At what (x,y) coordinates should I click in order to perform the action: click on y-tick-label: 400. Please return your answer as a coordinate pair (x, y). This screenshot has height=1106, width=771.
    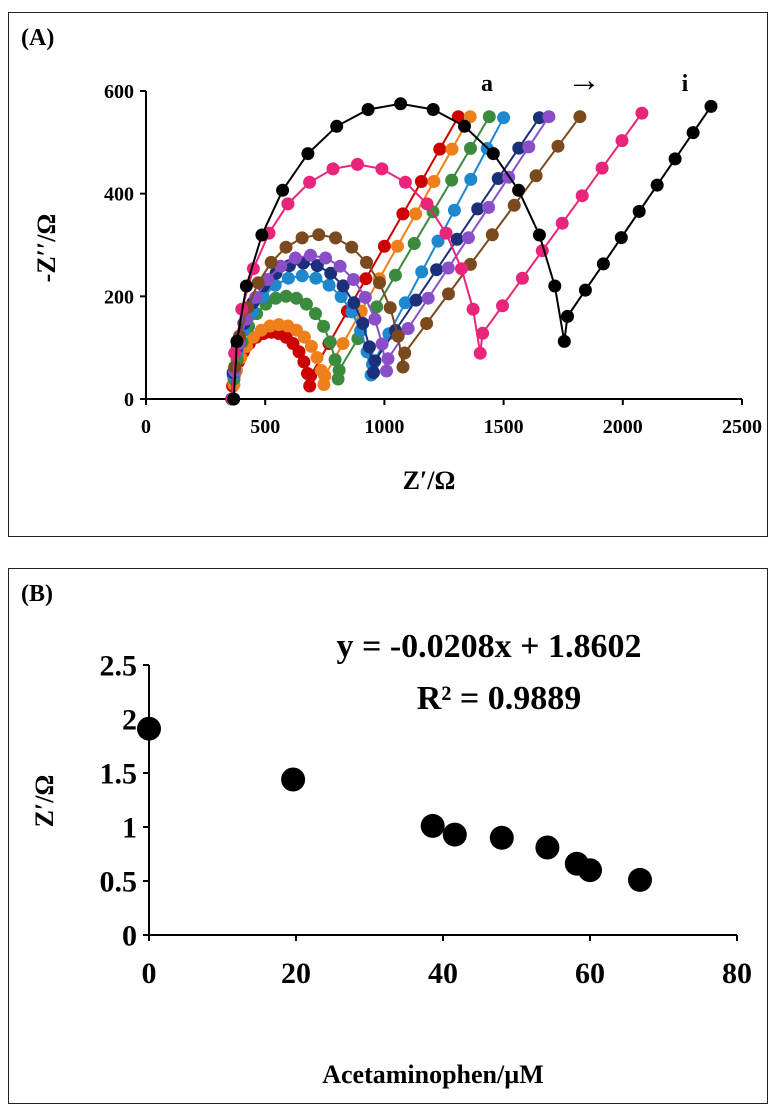
    Looking at the image, I should click on (119, 195).